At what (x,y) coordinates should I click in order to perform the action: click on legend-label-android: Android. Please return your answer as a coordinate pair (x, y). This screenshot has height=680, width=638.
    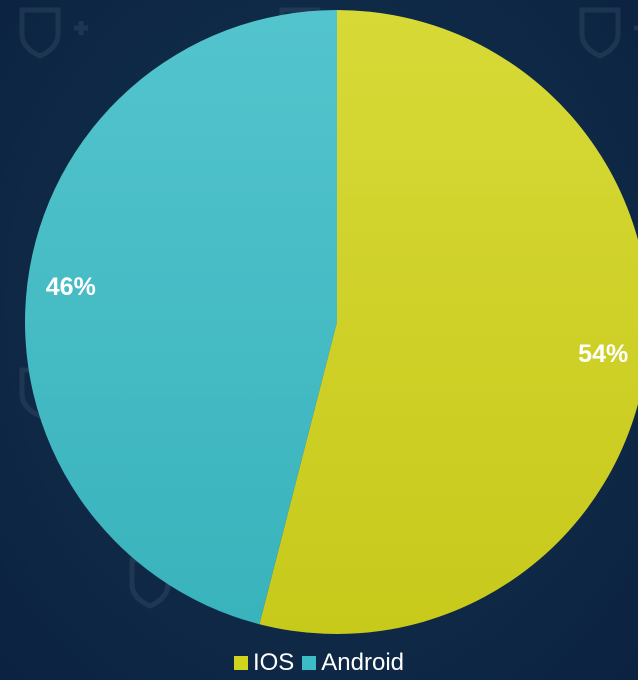
    Looking at the image, I should click on (363, 662).